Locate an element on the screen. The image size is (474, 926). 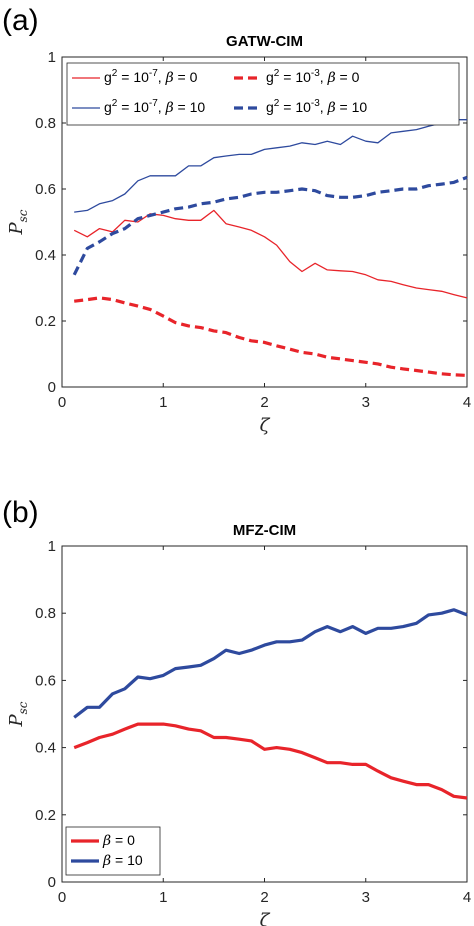
chart-title: GATW-CIM is located at coordinates (264, 41).